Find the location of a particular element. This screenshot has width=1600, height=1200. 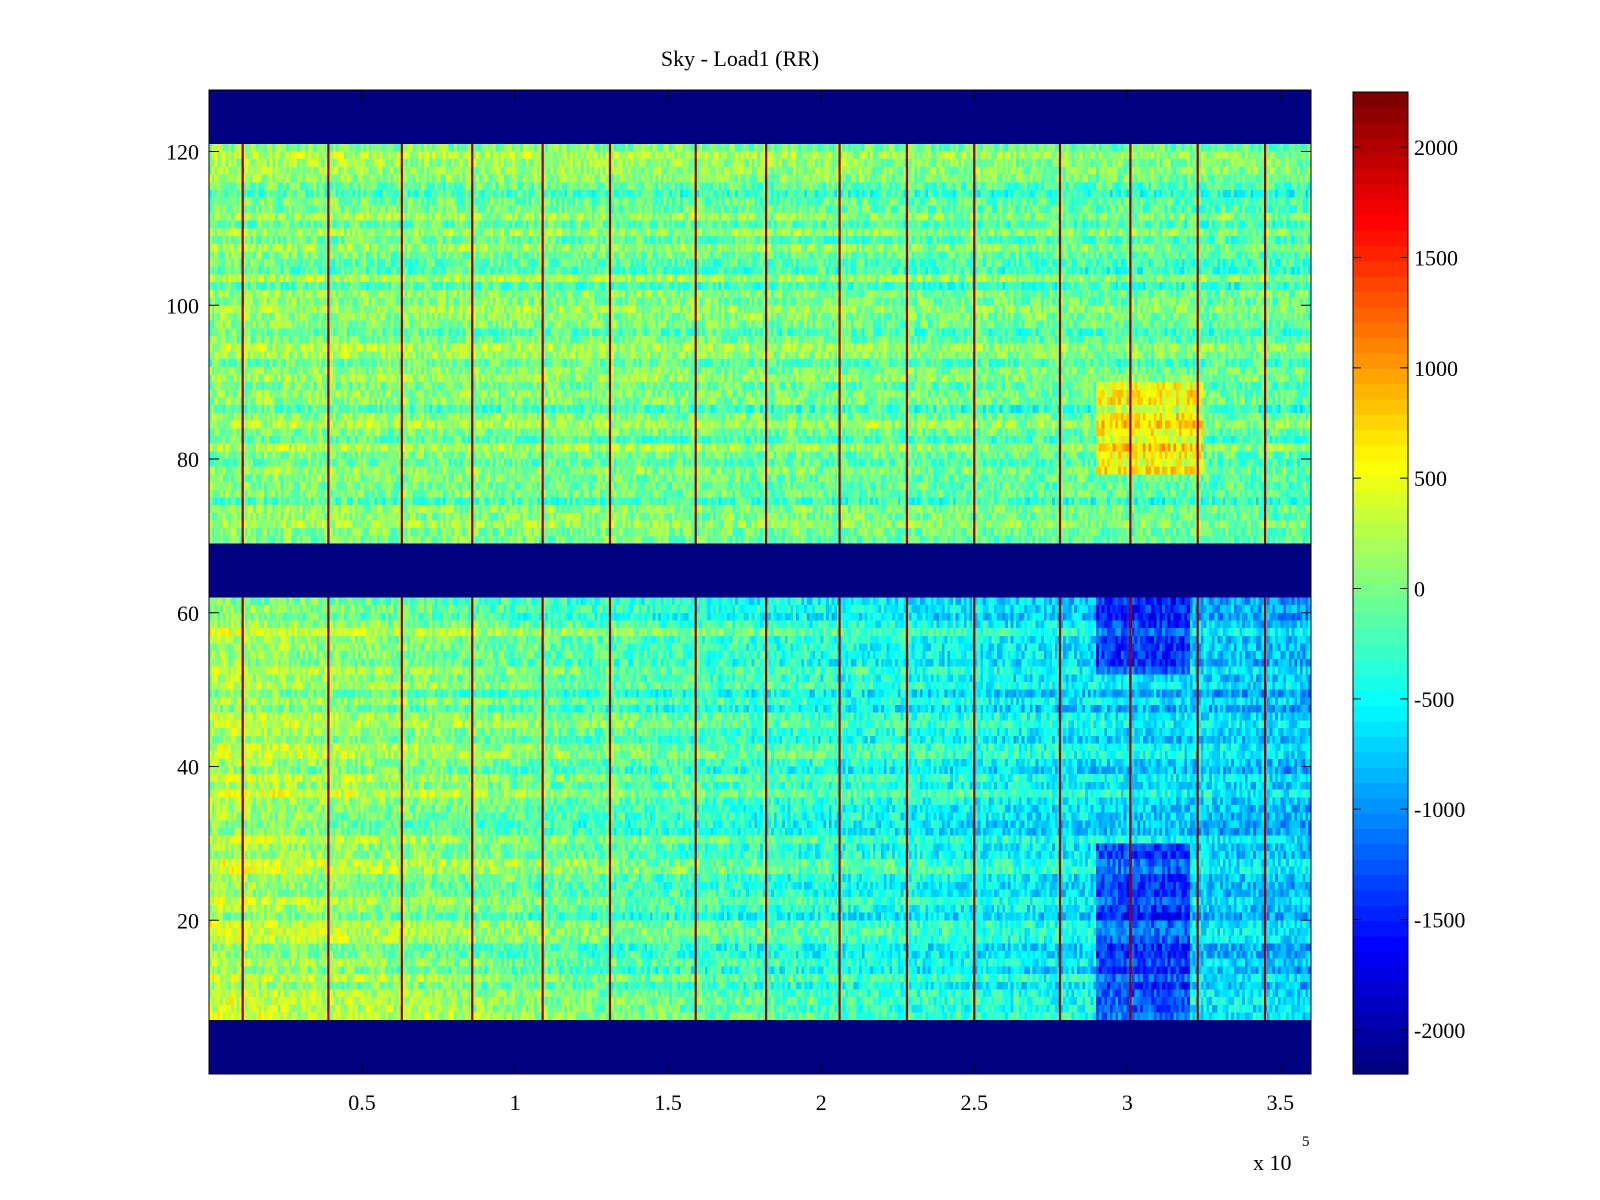

colorbar: 2000 1500 1000 500 0 -500 -1000 -1500 -2000 is located at coordinates (1408, 583).